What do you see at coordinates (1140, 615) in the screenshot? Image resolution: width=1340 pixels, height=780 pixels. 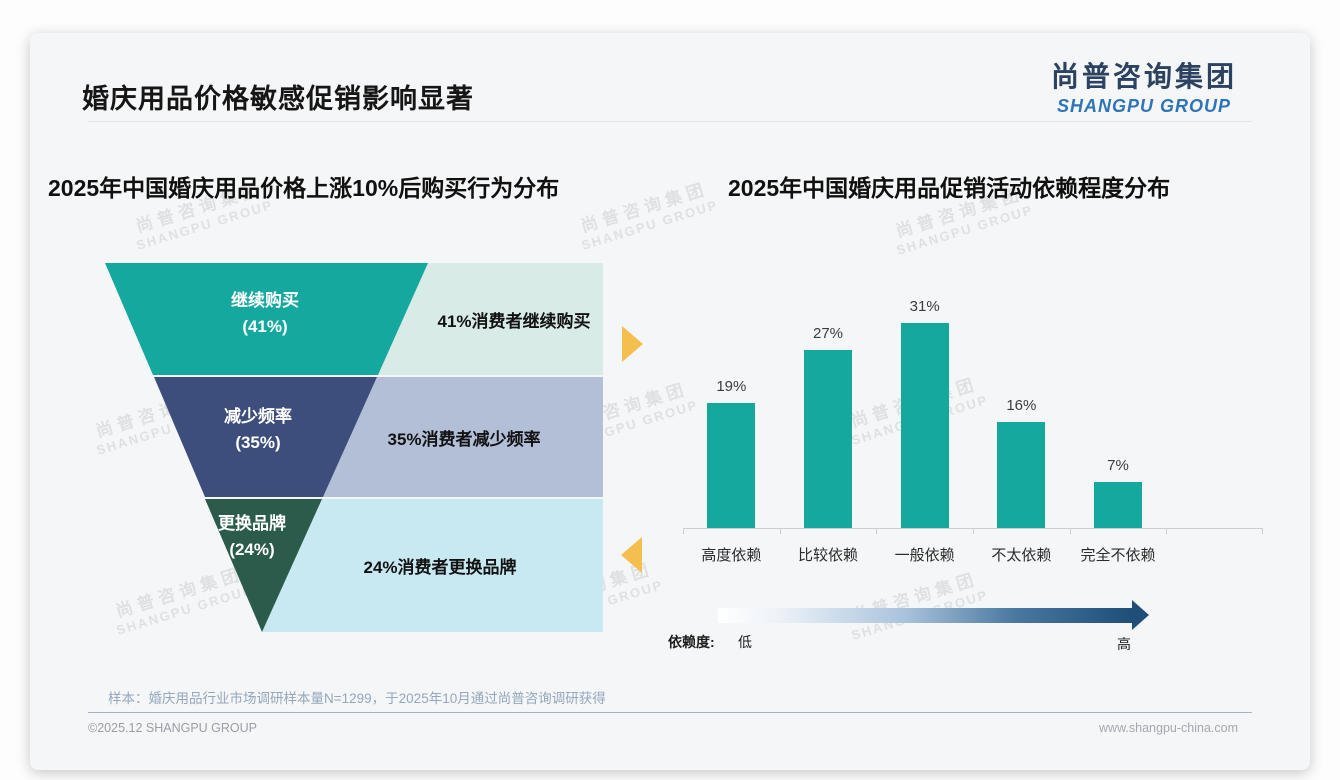 I see `gradient-arrowhead-icon` at bounding box center [1140, 615].